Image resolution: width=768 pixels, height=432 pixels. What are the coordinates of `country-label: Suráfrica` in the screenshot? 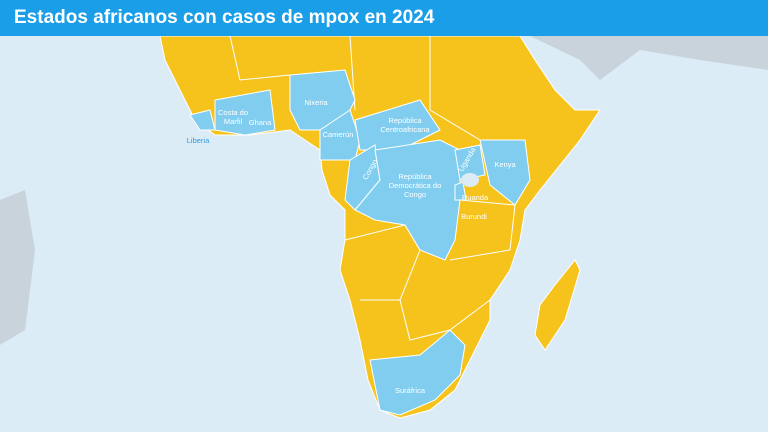 It's located at (409, 390).